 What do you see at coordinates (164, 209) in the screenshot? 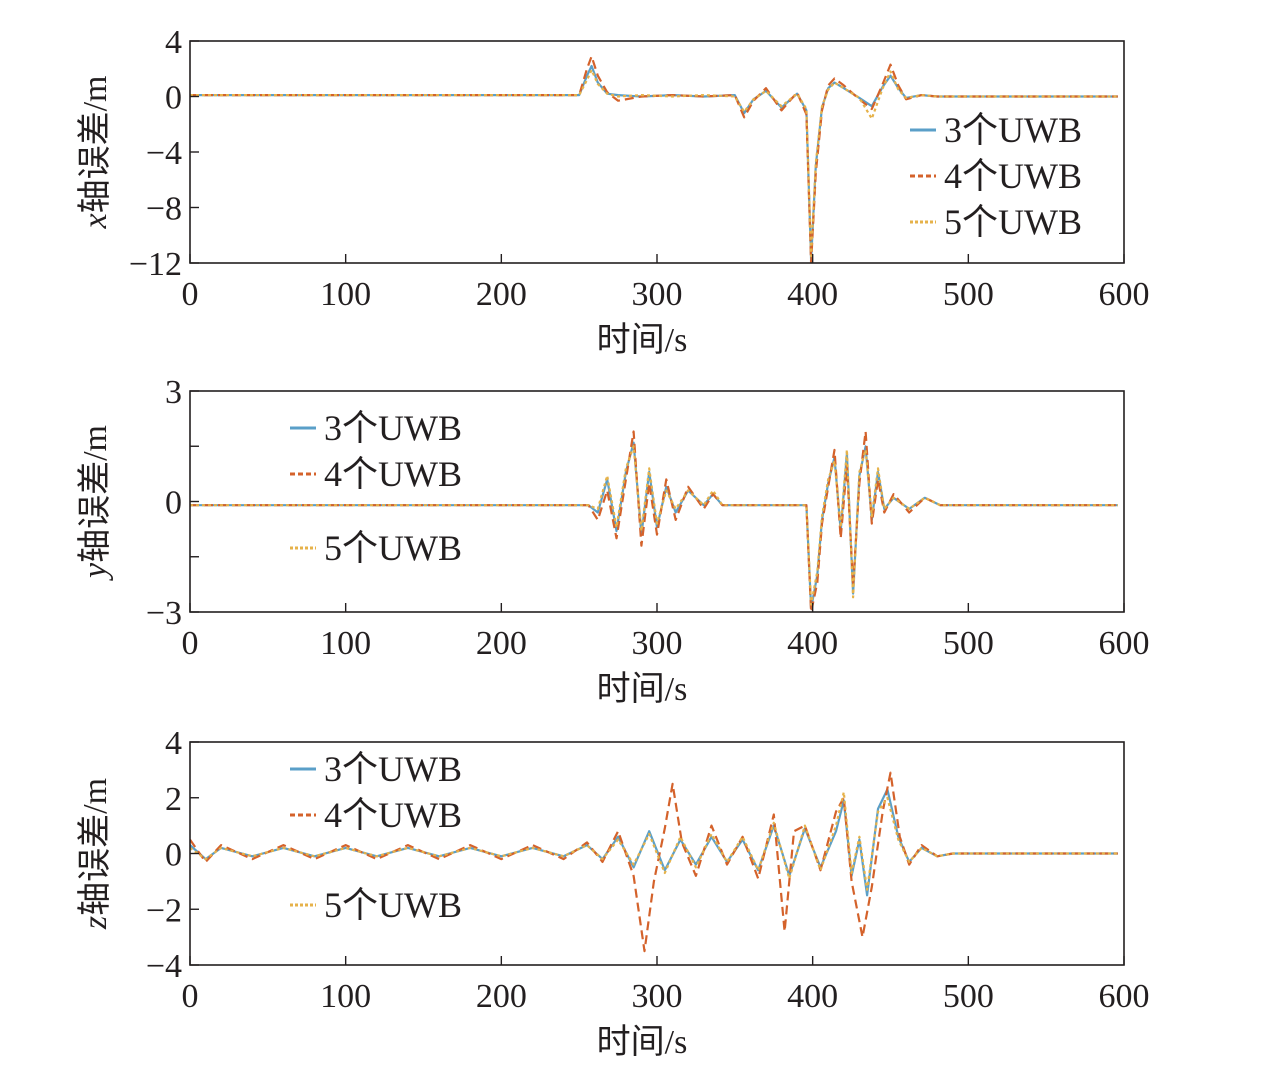
I see `y-tick-label: −8` at bounding box center [164, 209].